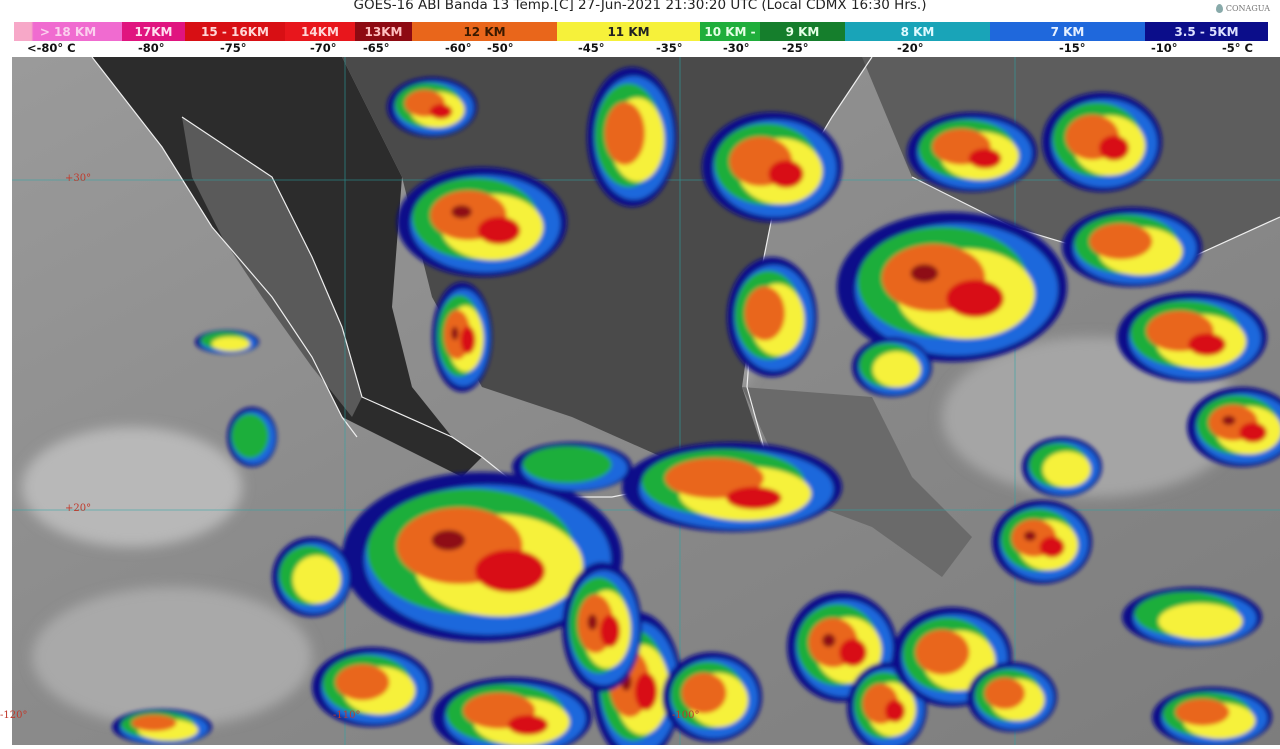 The width and height of the screenshot is (1280, 749). What do you see at coordinates (628, 31) in the screenshot?
I see `legend-segment: 11 KM` at bounding box center [628, 31].